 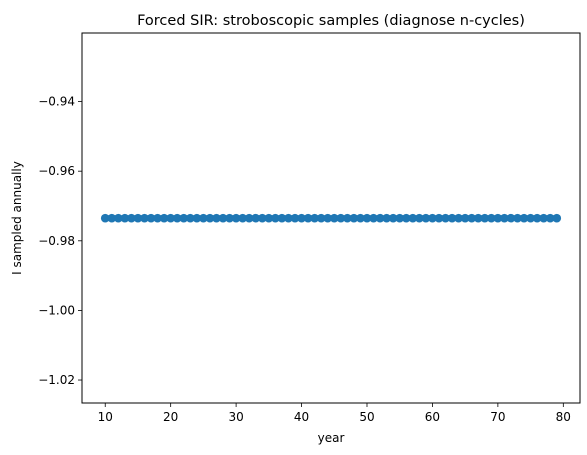 What do you see at coordinates (235, 417) in the screenshot?
I see `x-tick-label: 30` at bounding box center [235, 417].